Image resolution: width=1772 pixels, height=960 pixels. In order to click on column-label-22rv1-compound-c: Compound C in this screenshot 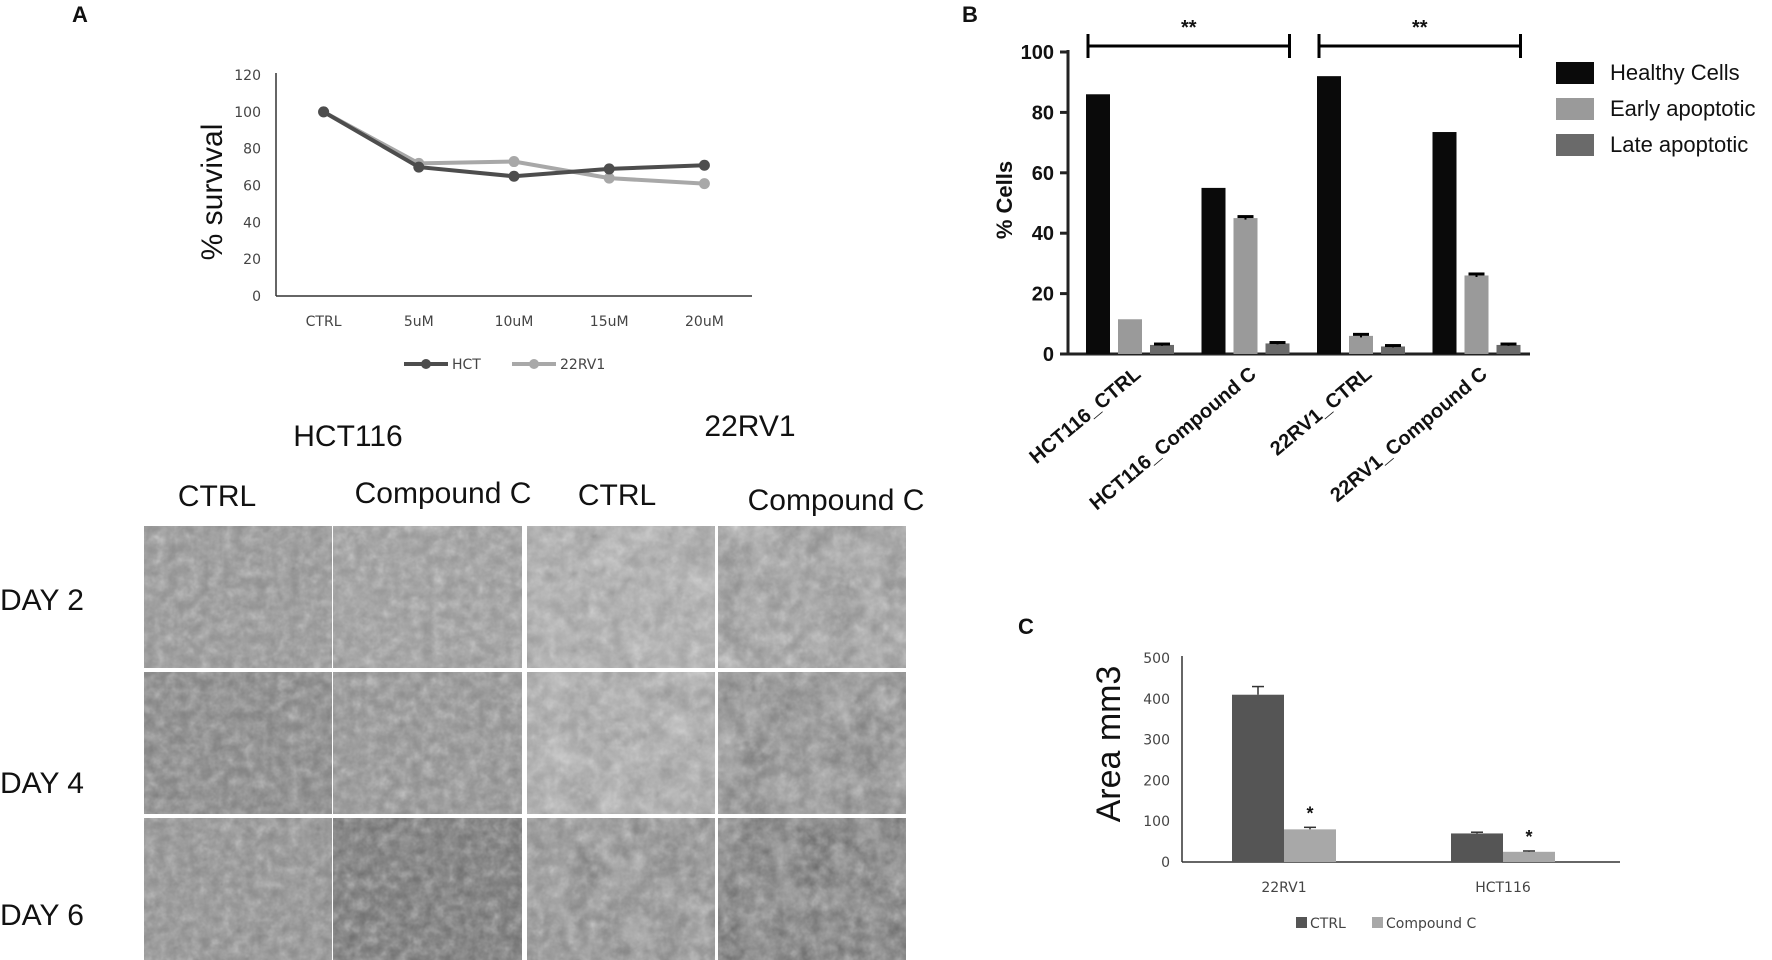, I will do `click(836, 500)`.